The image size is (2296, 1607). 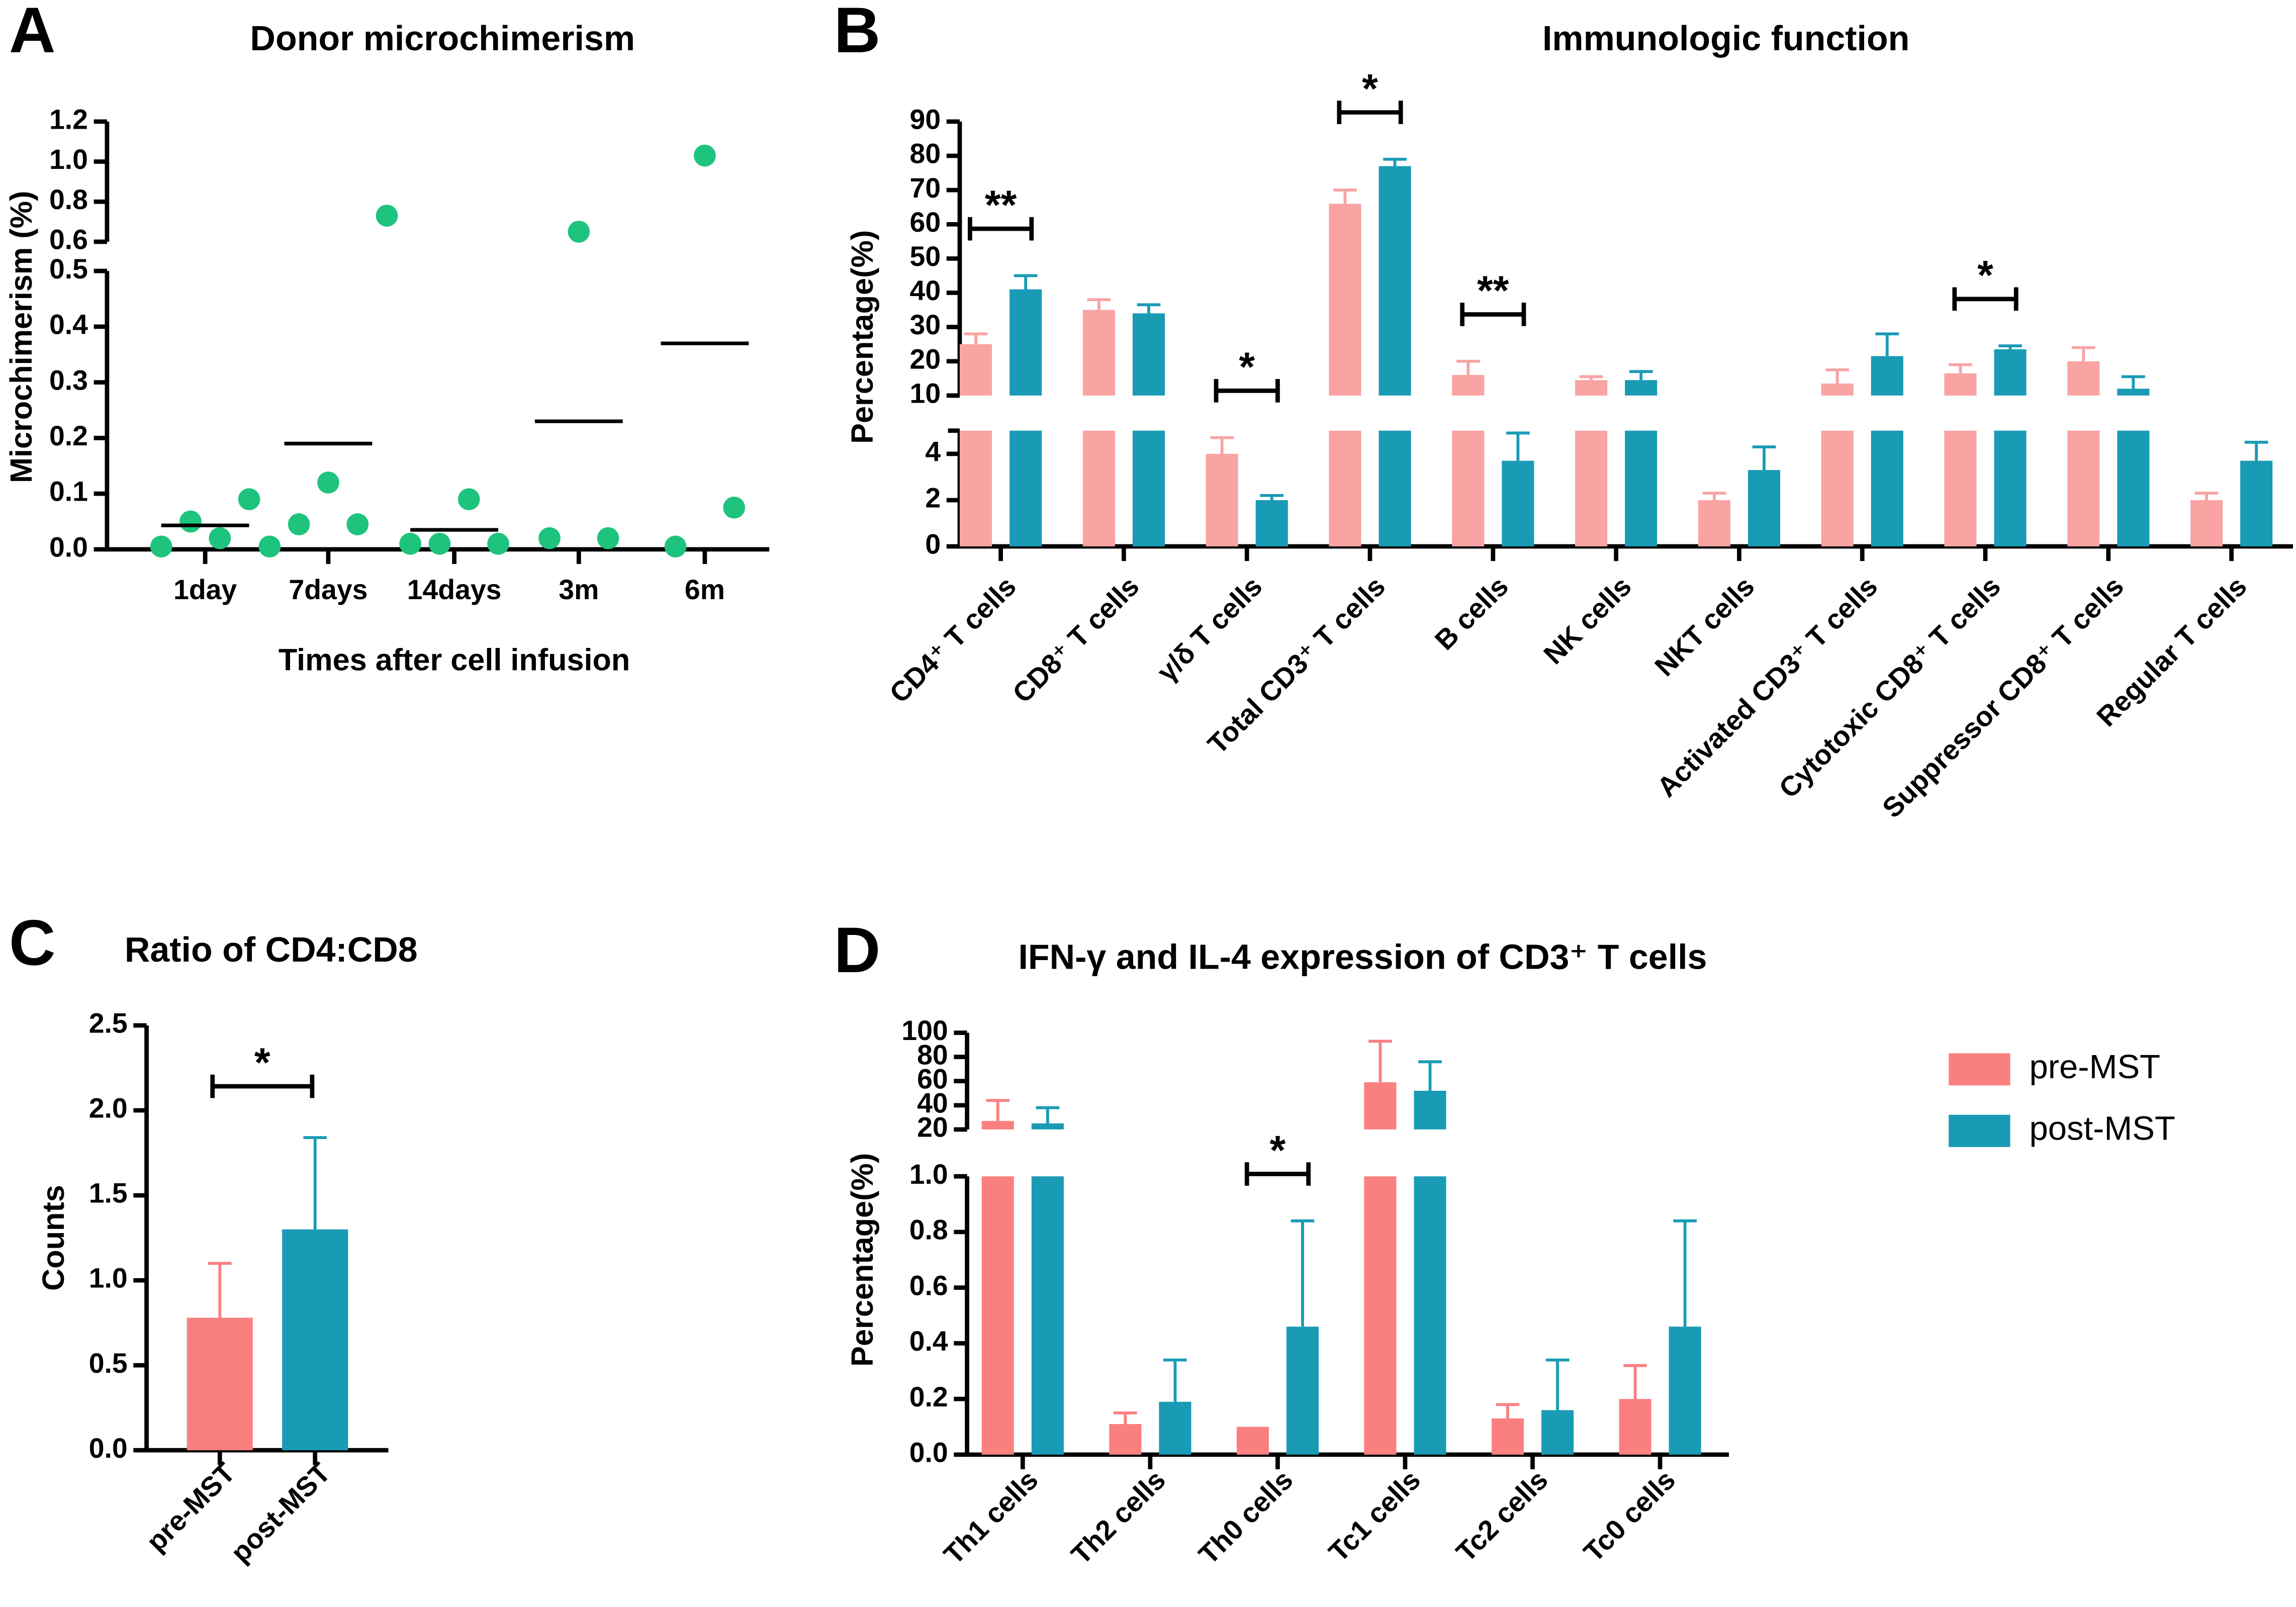 What do you see at coordinates (68, 269) in the screenshot?
I see `y-tick-label: 0.5` at bounding box center [68, 269].